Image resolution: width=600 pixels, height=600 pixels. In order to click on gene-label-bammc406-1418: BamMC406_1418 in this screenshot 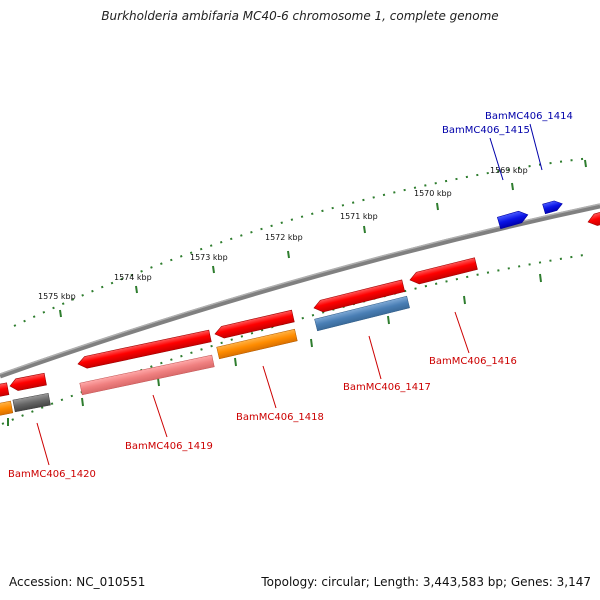, I will do `click(280, 417)`.